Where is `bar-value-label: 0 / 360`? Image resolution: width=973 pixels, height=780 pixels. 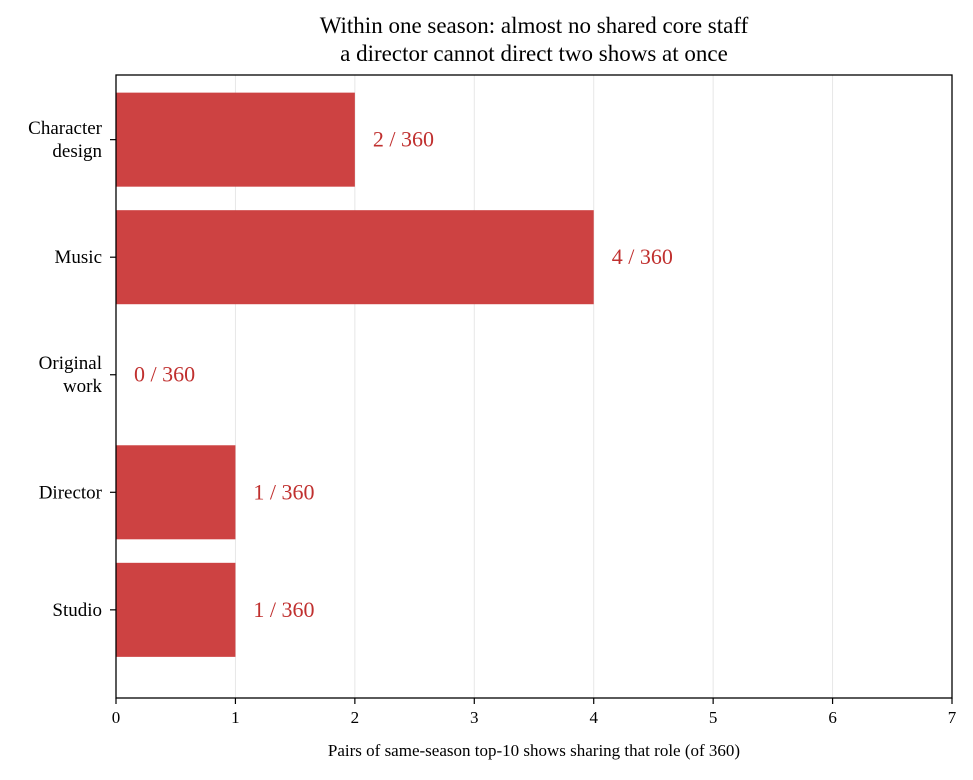
bar-value-label: 0 / 360 is located at coordinates (164, 374).